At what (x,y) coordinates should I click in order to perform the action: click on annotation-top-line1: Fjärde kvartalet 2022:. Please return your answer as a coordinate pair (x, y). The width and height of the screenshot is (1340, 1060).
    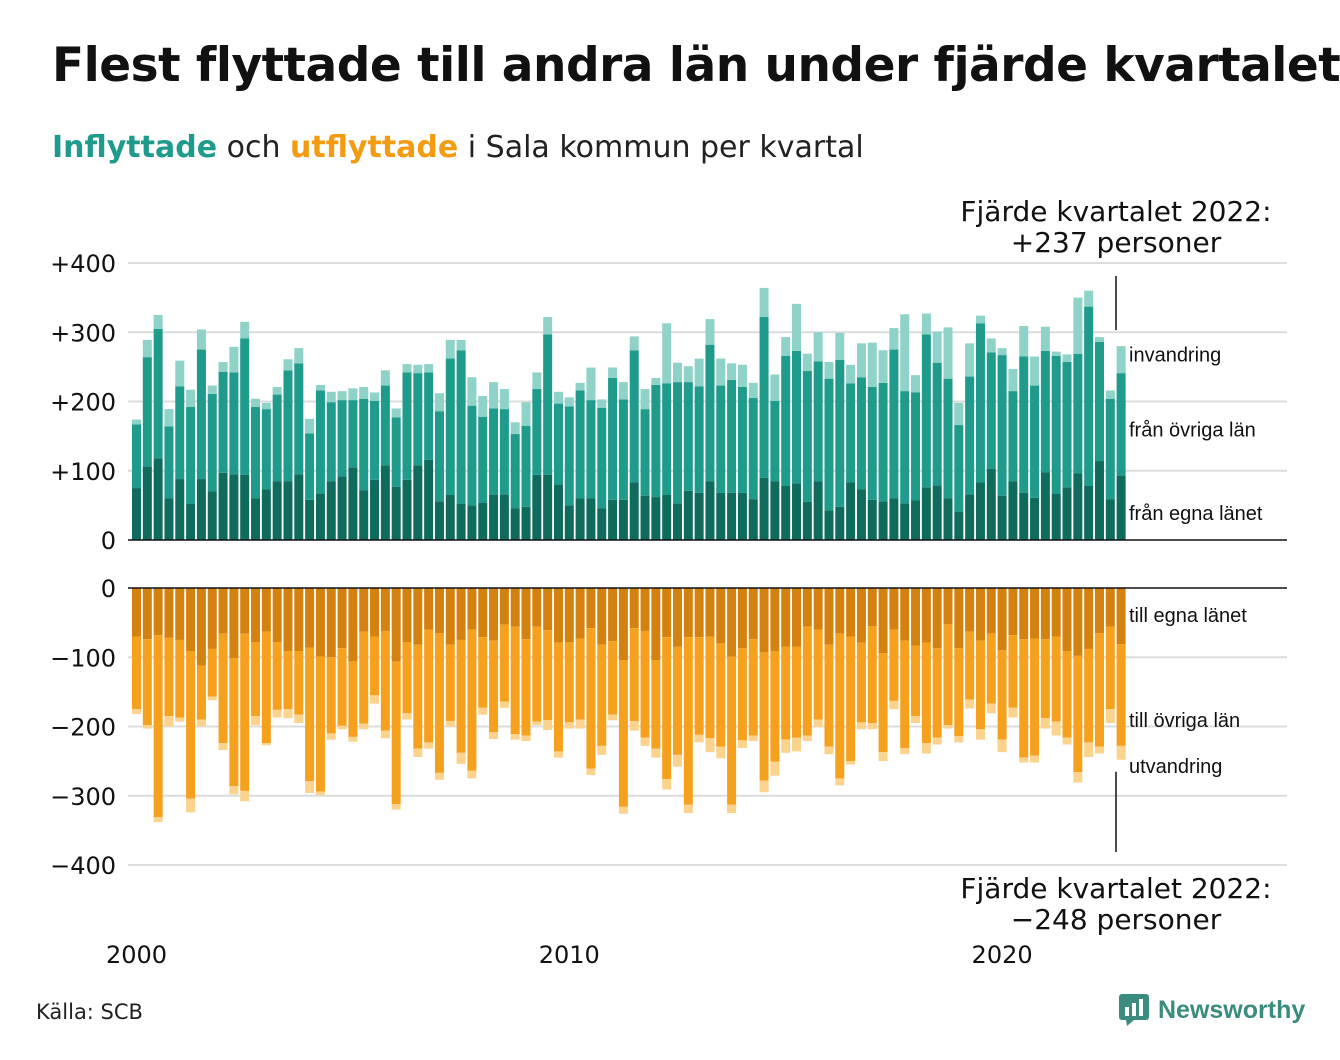
    Looking at the image, I should click on (1115, 211).